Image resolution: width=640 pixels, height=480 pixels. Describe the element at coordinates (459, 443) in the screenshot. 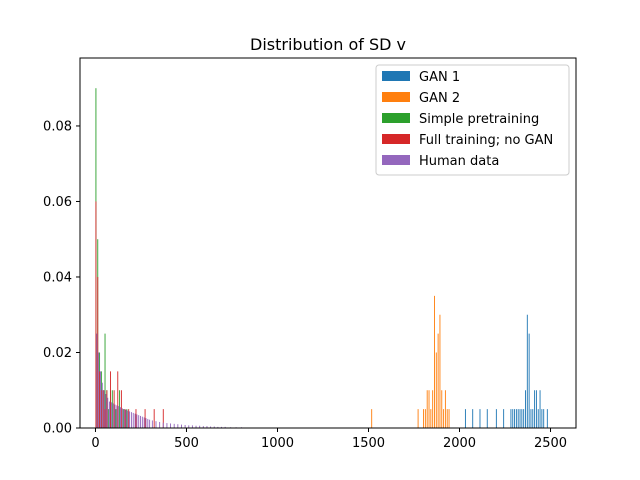

I see `x-tick-label: 2000` at that location.